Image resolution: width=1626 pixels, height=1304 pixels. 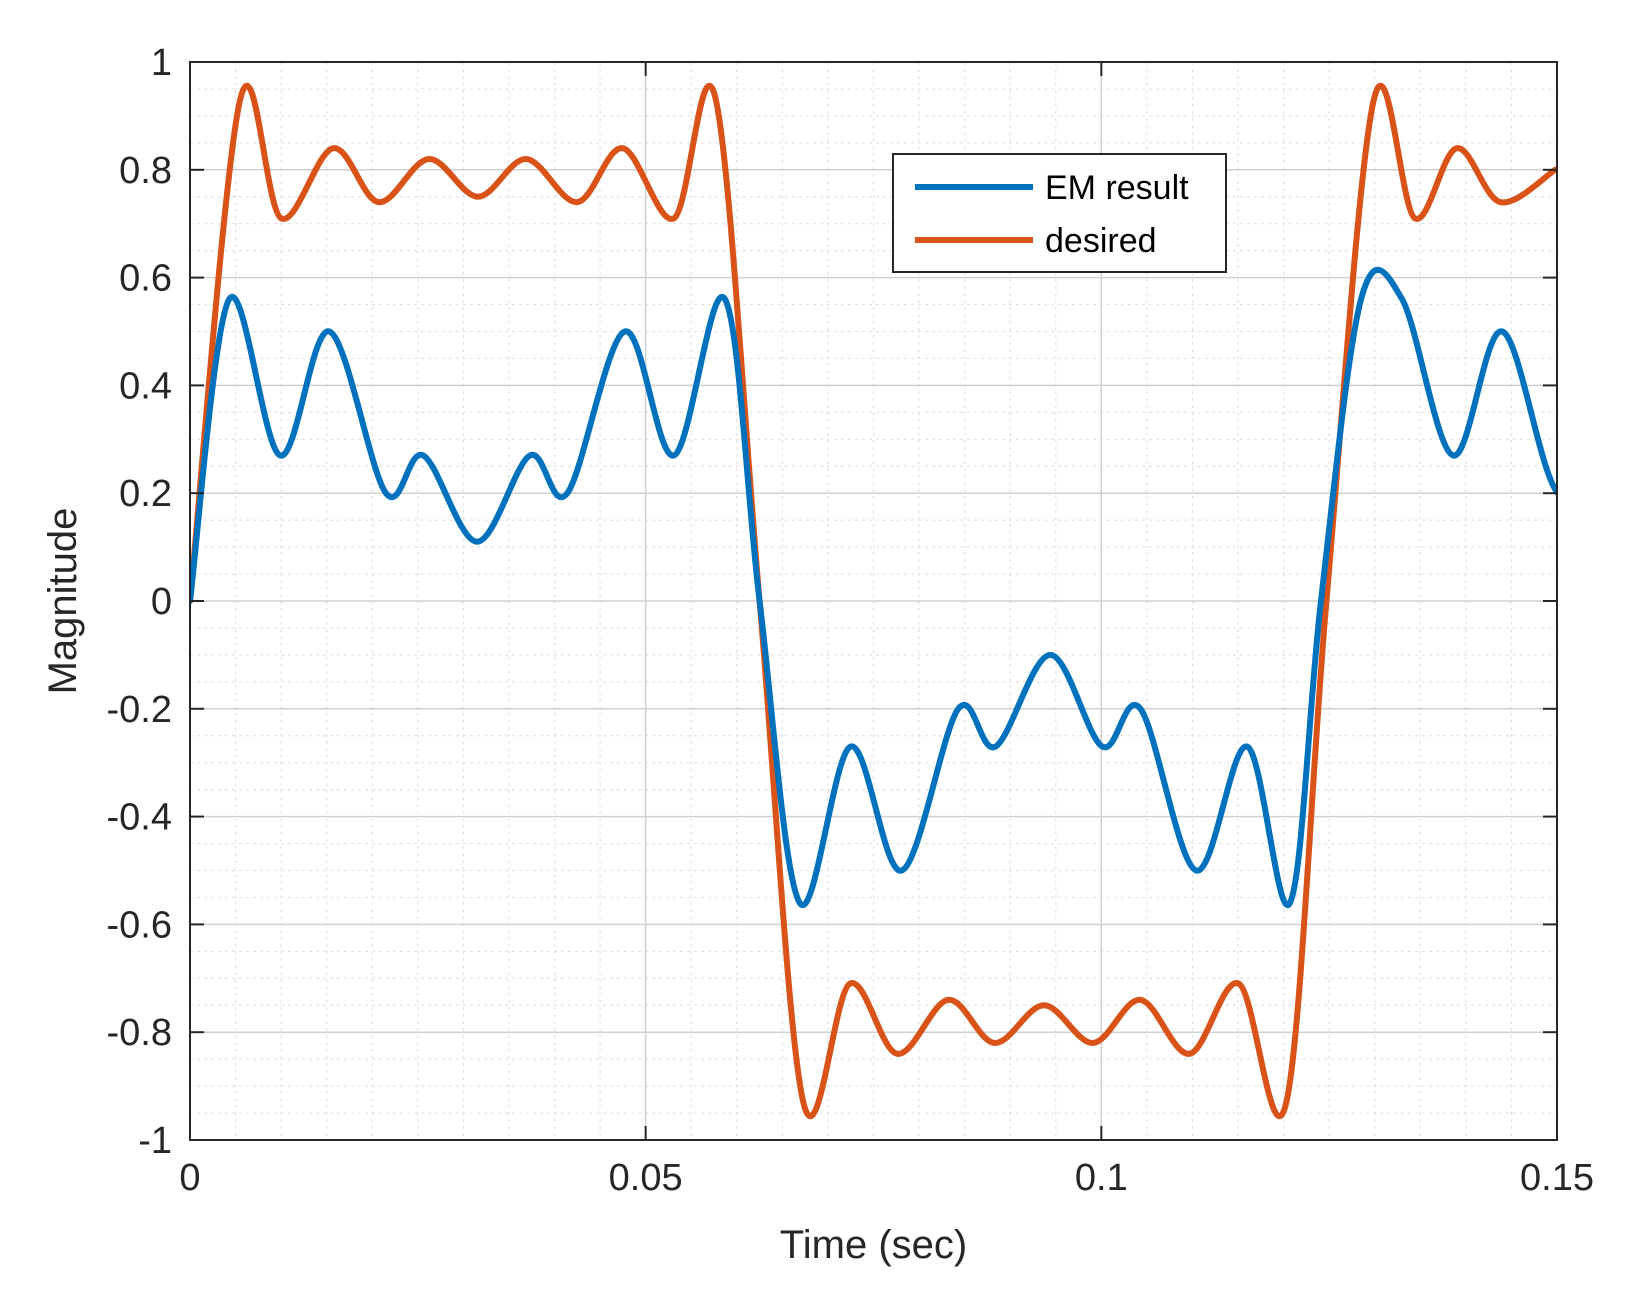 What do you see at coordinates (873, 1245) in the screenshot?
I see `x-axis-label: Time (sec)` at bounding box center [873, 1245].